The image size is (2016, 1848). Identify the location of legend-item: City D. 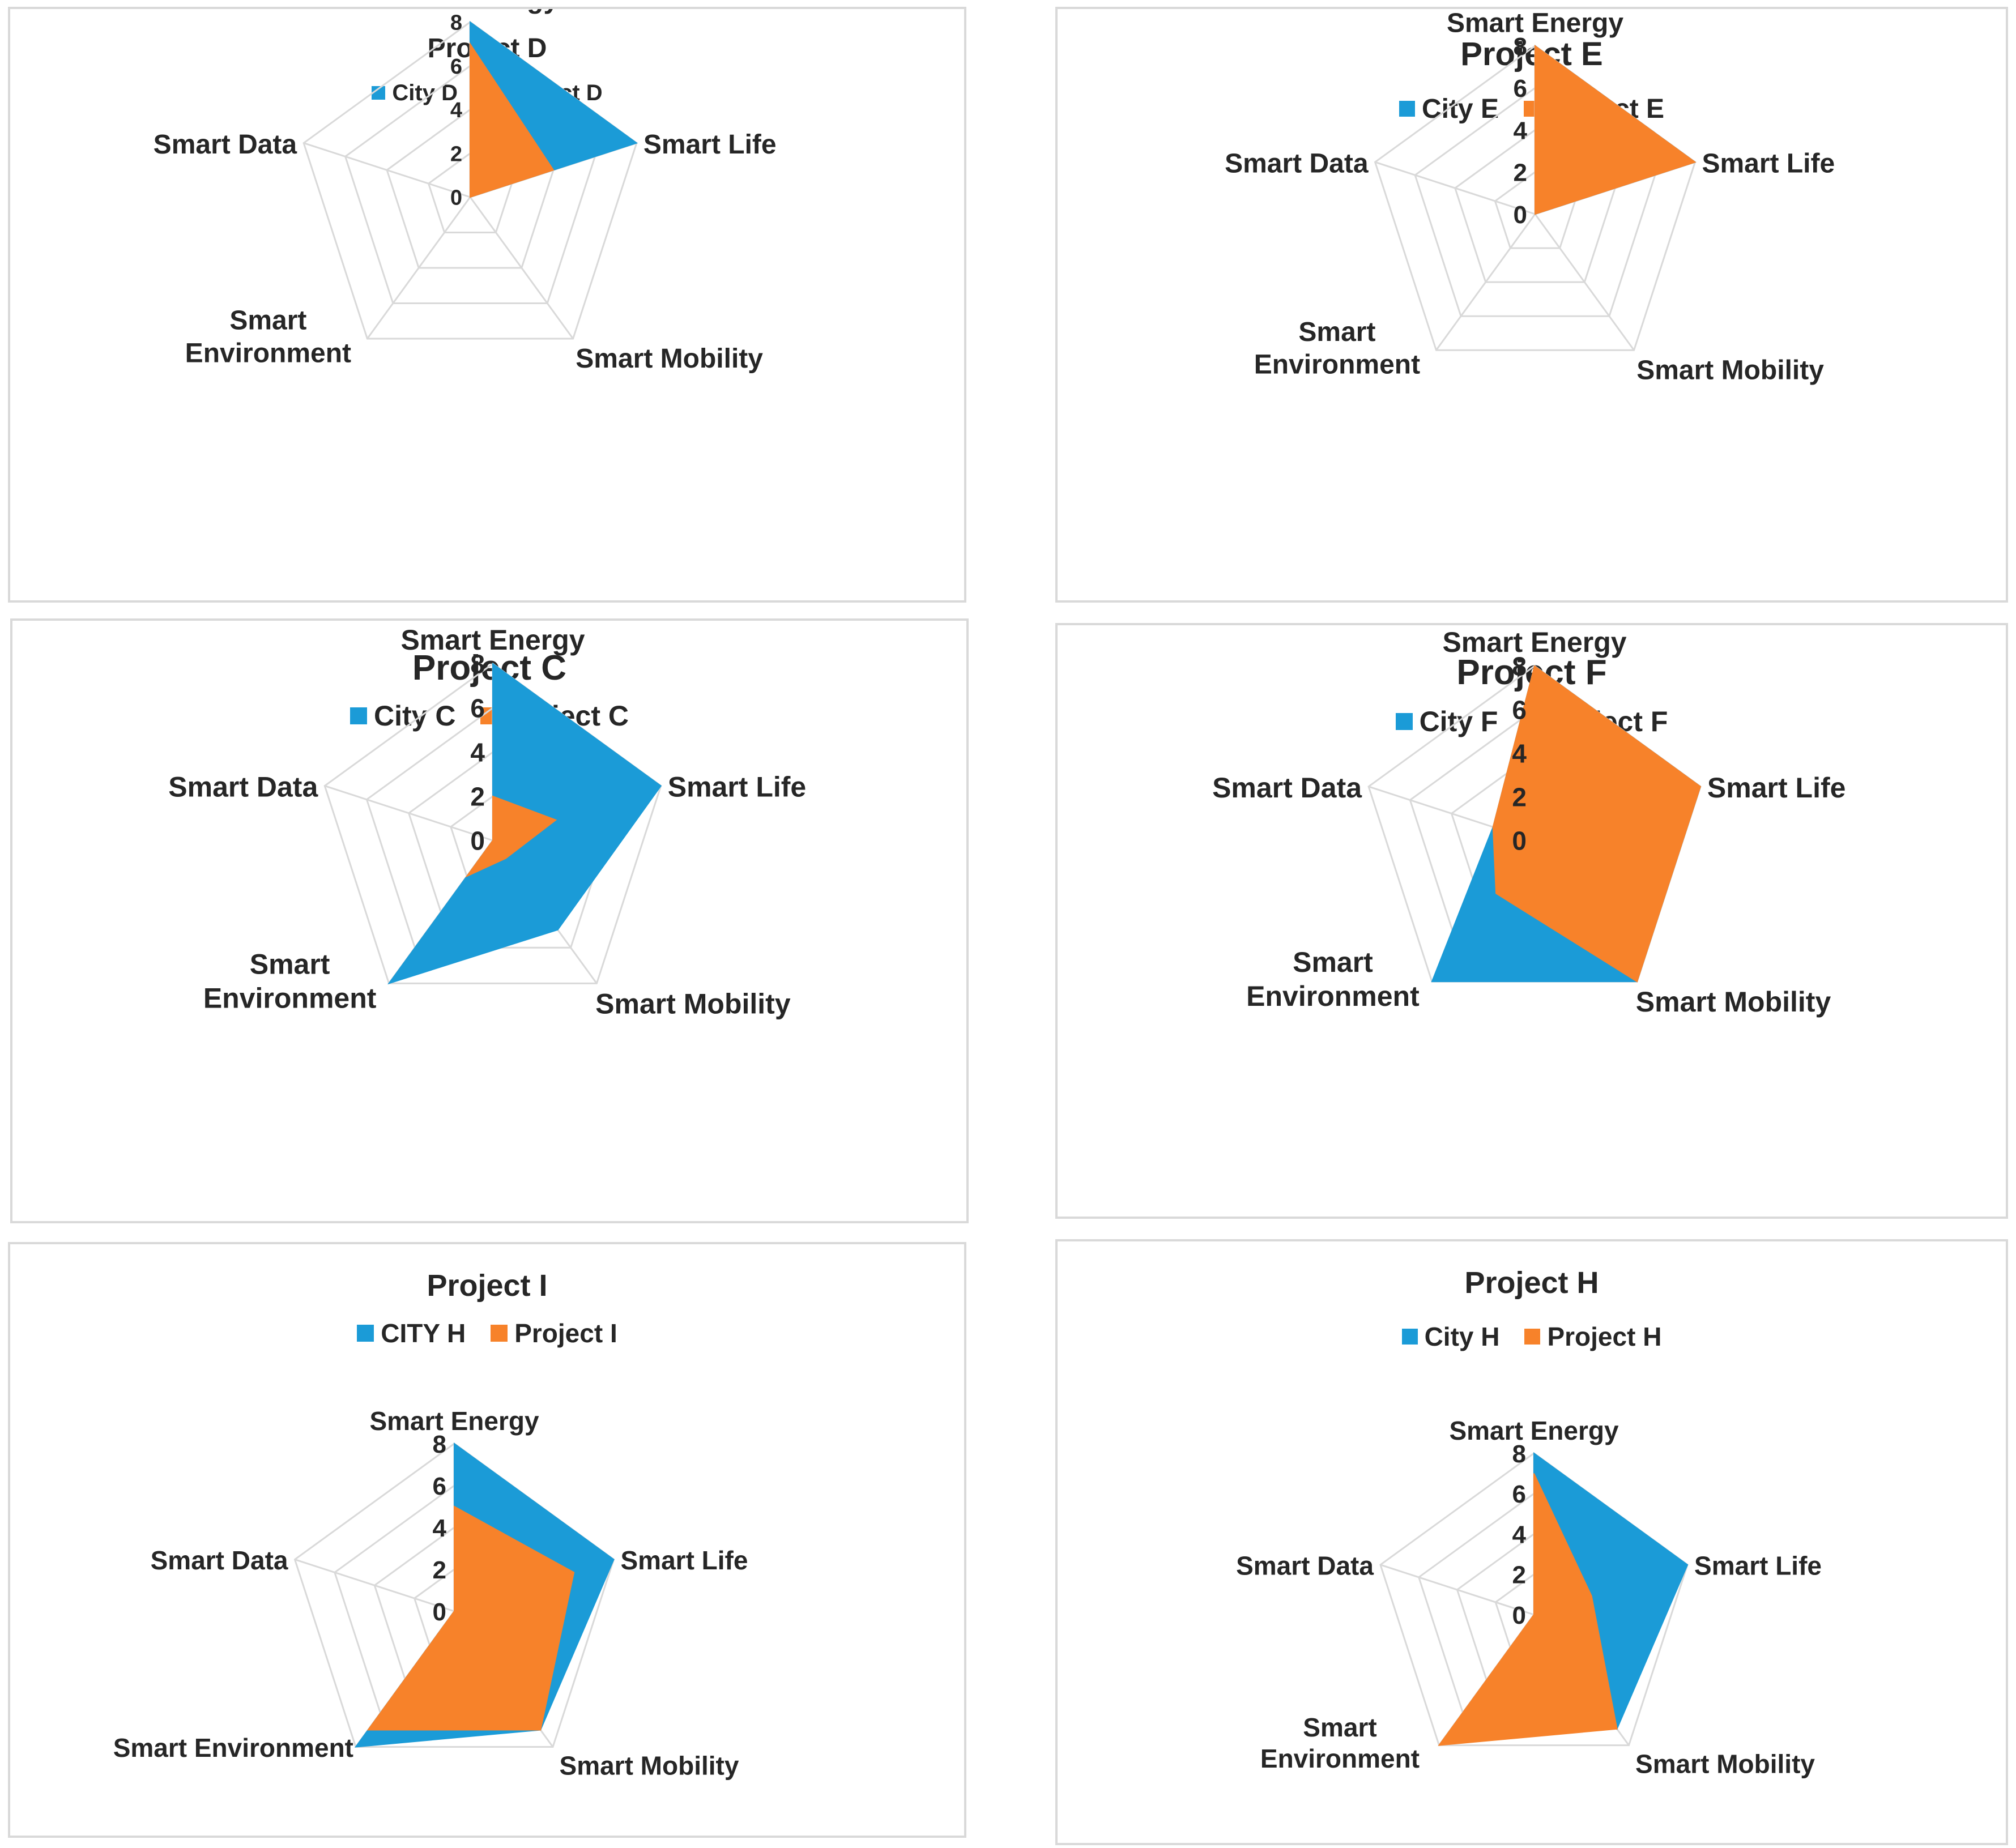
(415, 93).